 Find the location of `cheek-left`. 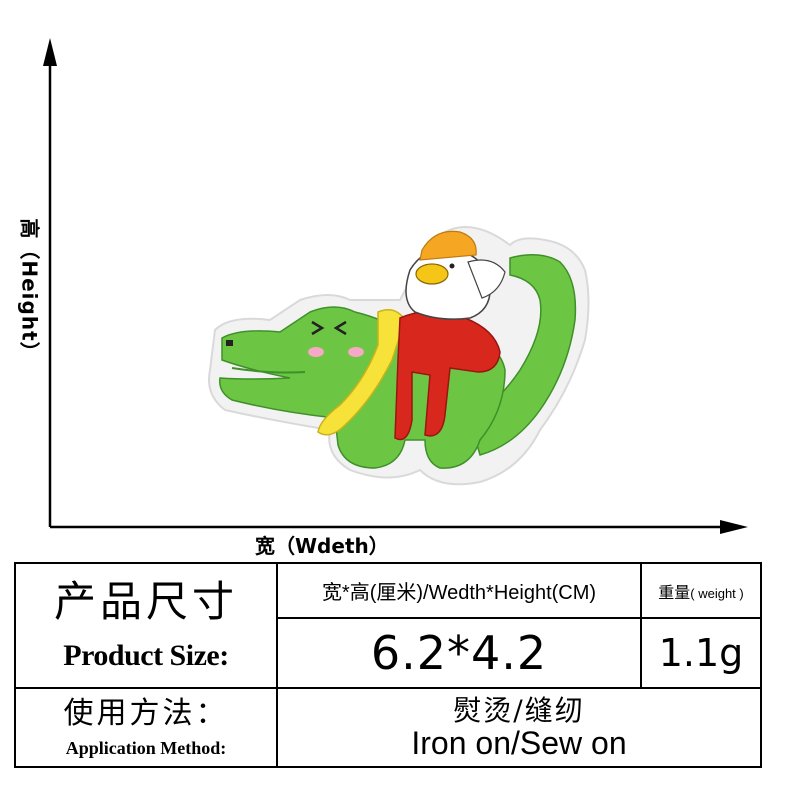

cheek-left is located at coordinates (316, 352).